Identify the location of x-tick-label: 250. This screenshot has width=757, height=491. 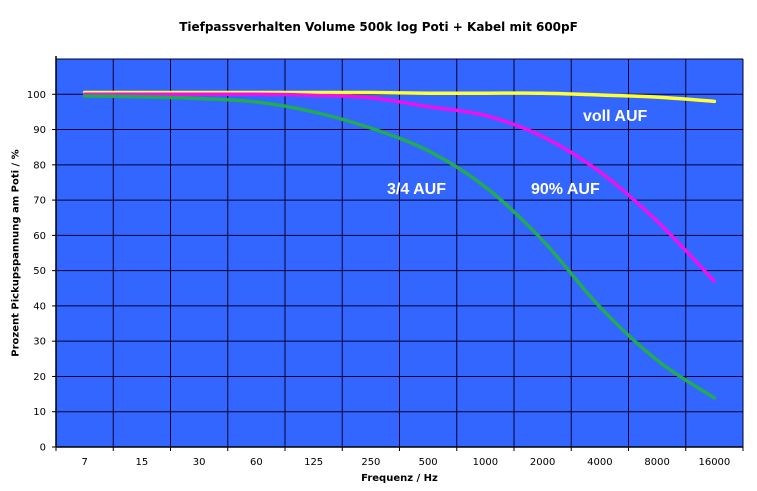
(370, 462).